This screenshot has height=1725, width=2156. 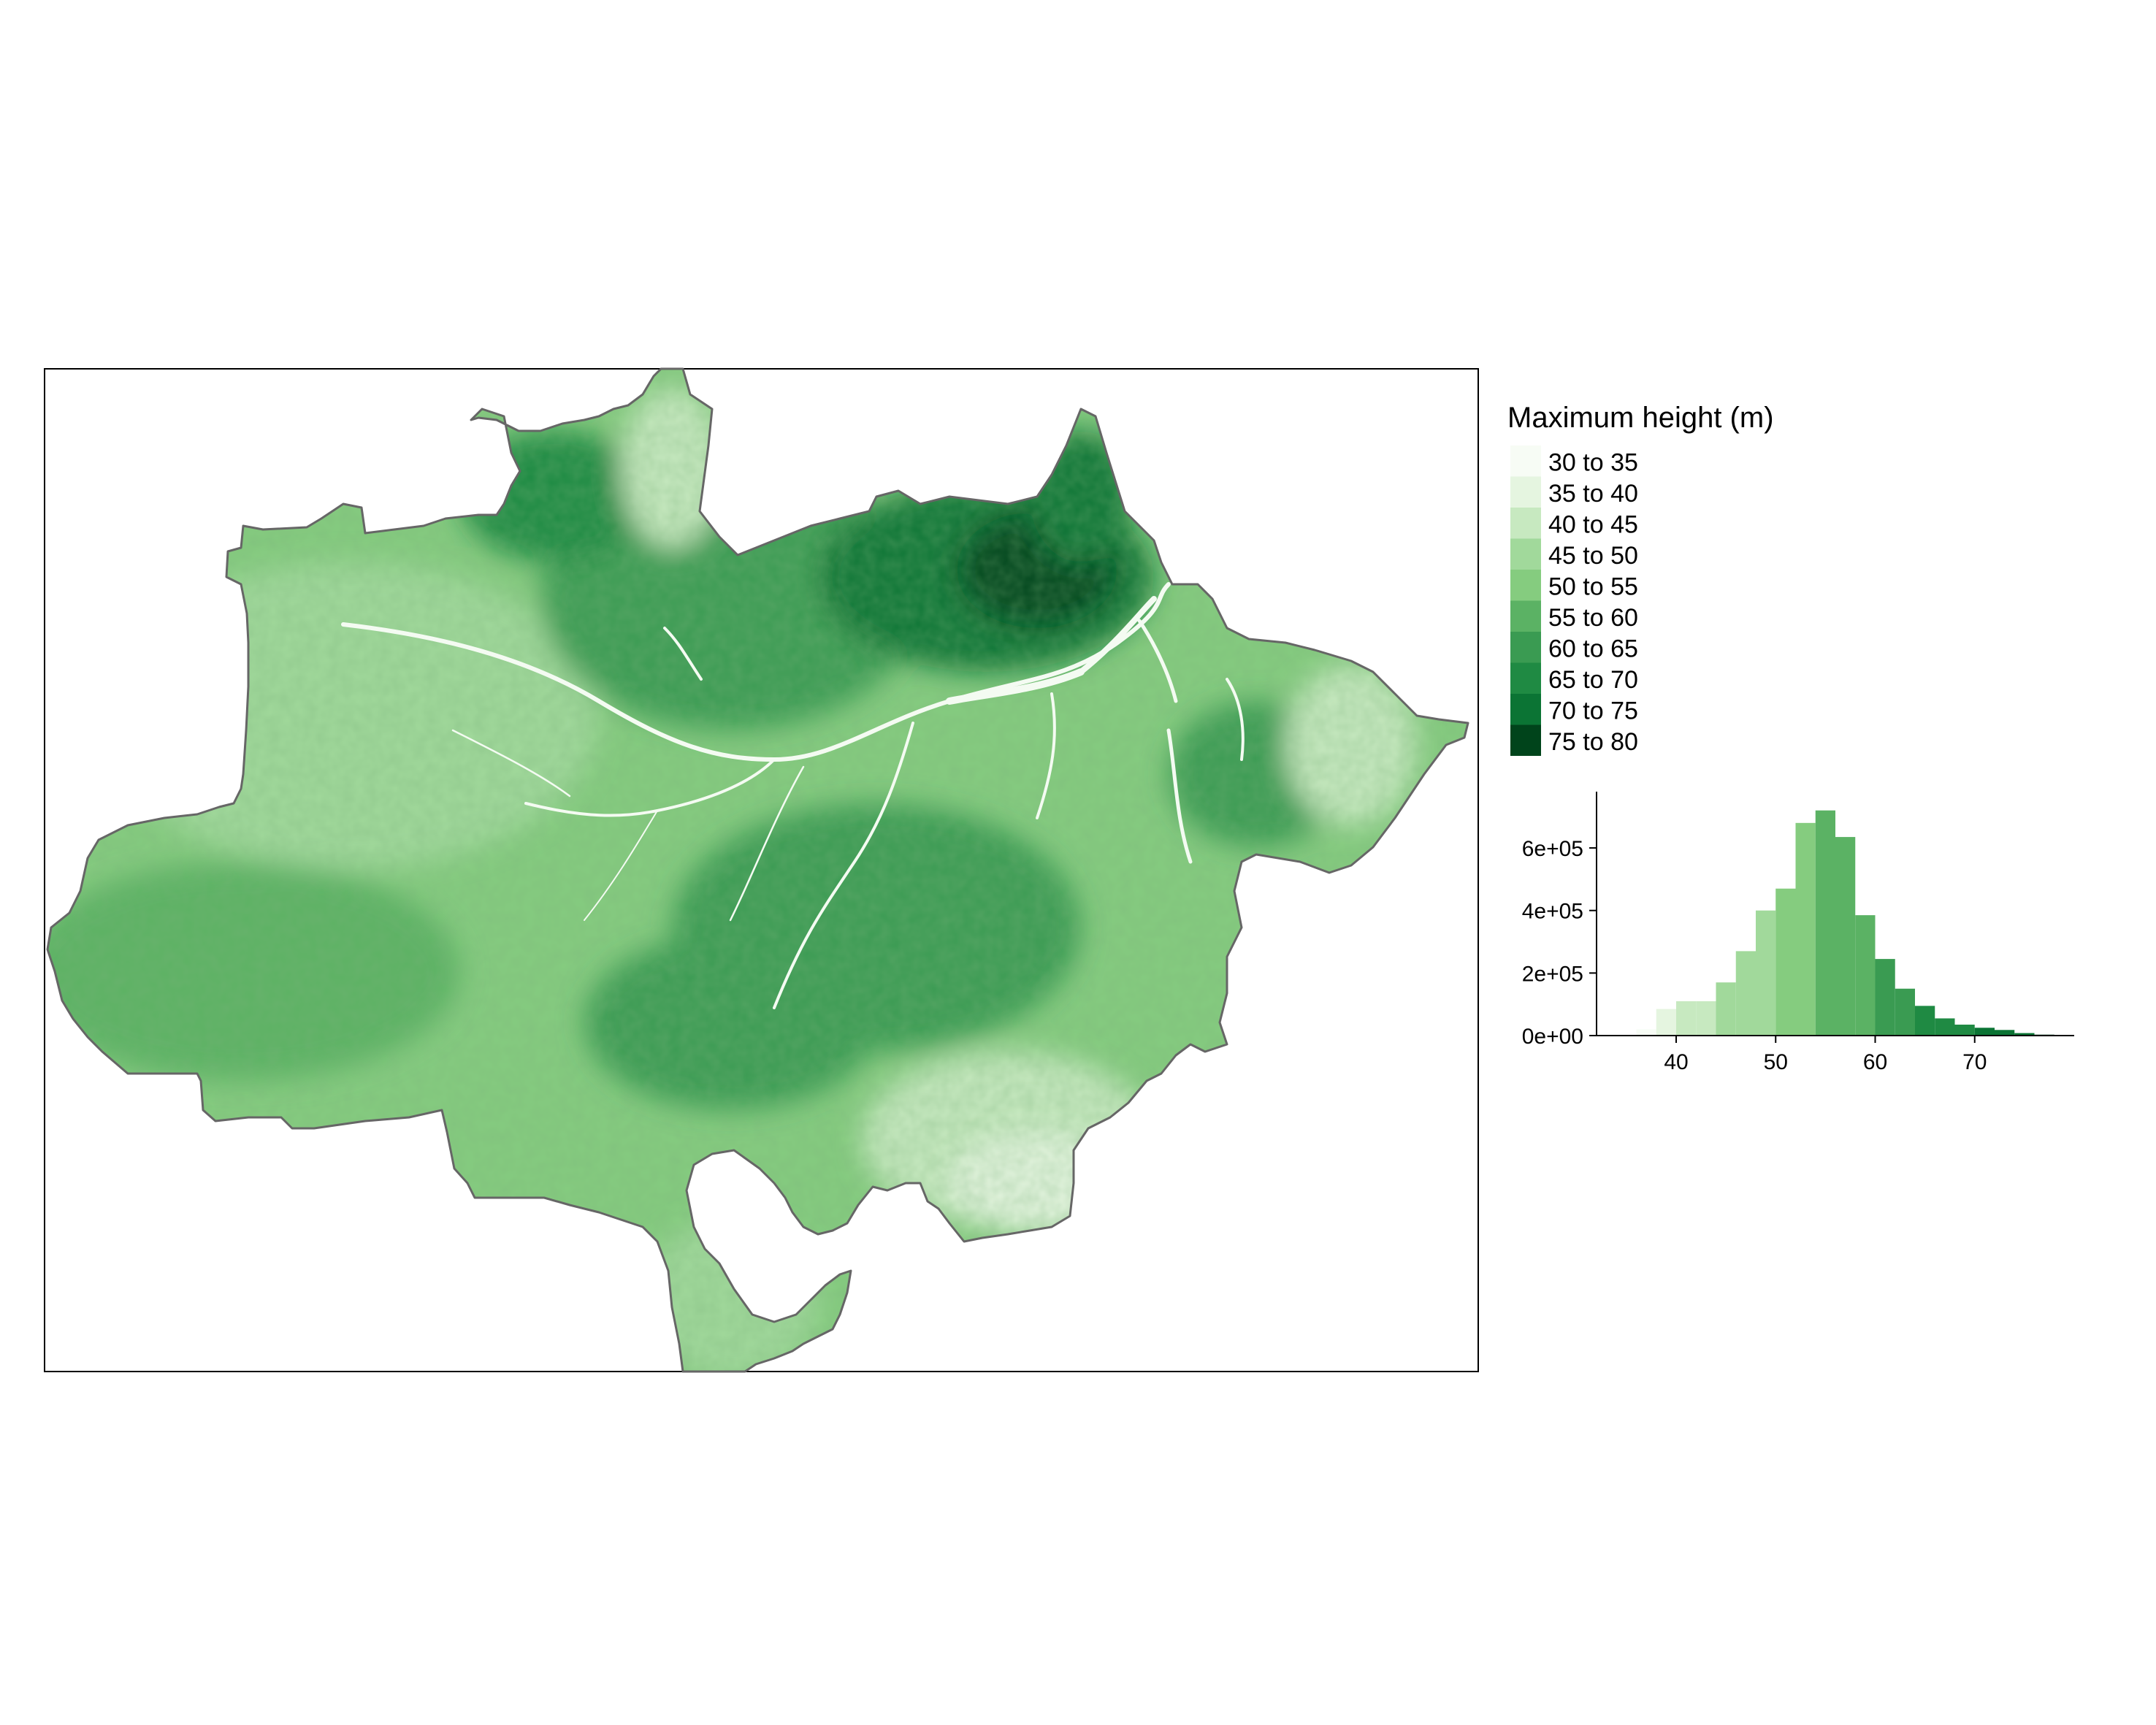 I want to click on legend-label: 75 to 80, so click(x=1593, y=742).